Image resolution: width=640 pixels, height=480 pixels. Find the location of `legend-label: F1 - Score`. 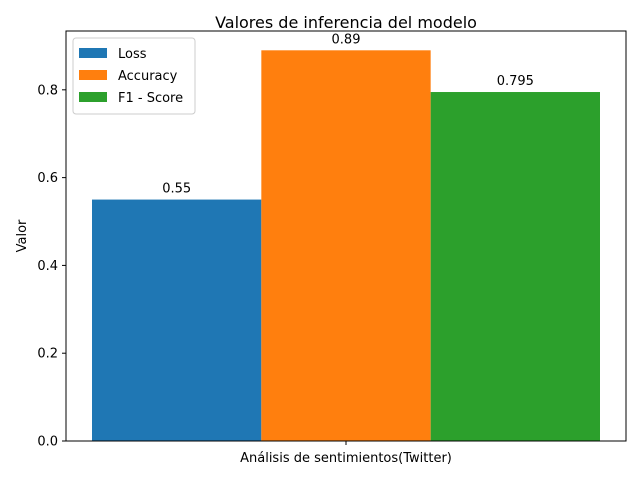

legend-label: F1 - Score is located at coordinates (150, 98).